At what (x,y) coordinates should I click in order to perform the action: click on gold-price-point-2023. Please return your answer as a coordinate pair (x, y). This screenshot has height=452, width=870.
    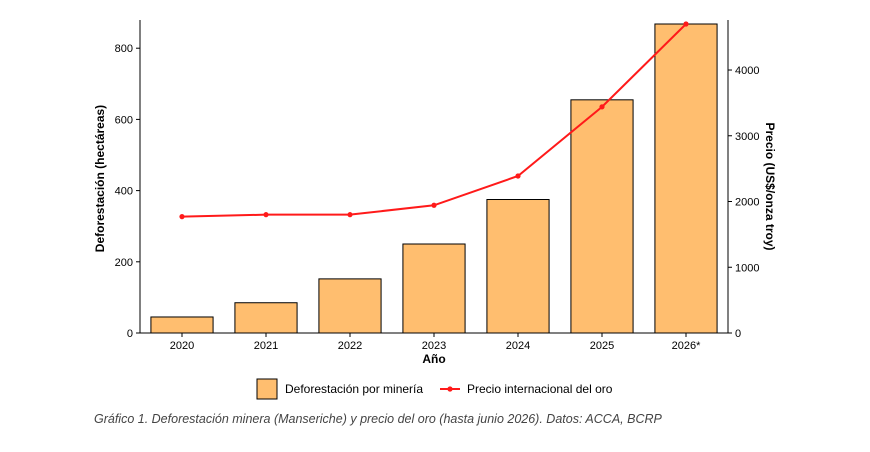
    Looking at the image, I should click on (434, 205).